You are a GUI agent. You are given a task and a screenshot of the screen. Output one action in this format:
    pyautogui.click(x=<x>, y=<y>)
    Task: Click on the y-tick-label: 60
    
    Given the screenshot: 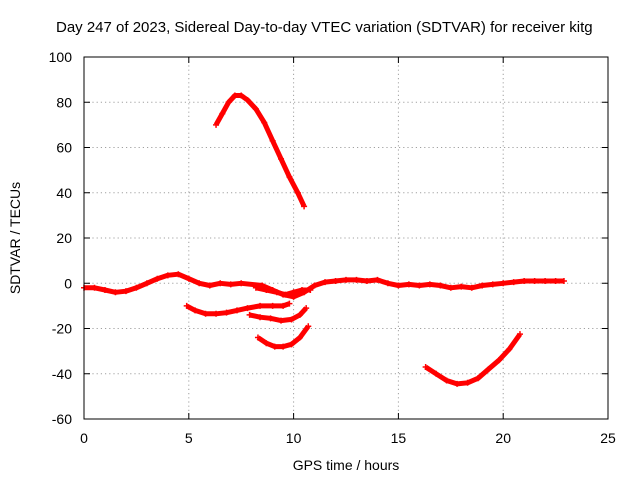 What is the action you would take?
    pyautogui.click(x=64, y=148)
    